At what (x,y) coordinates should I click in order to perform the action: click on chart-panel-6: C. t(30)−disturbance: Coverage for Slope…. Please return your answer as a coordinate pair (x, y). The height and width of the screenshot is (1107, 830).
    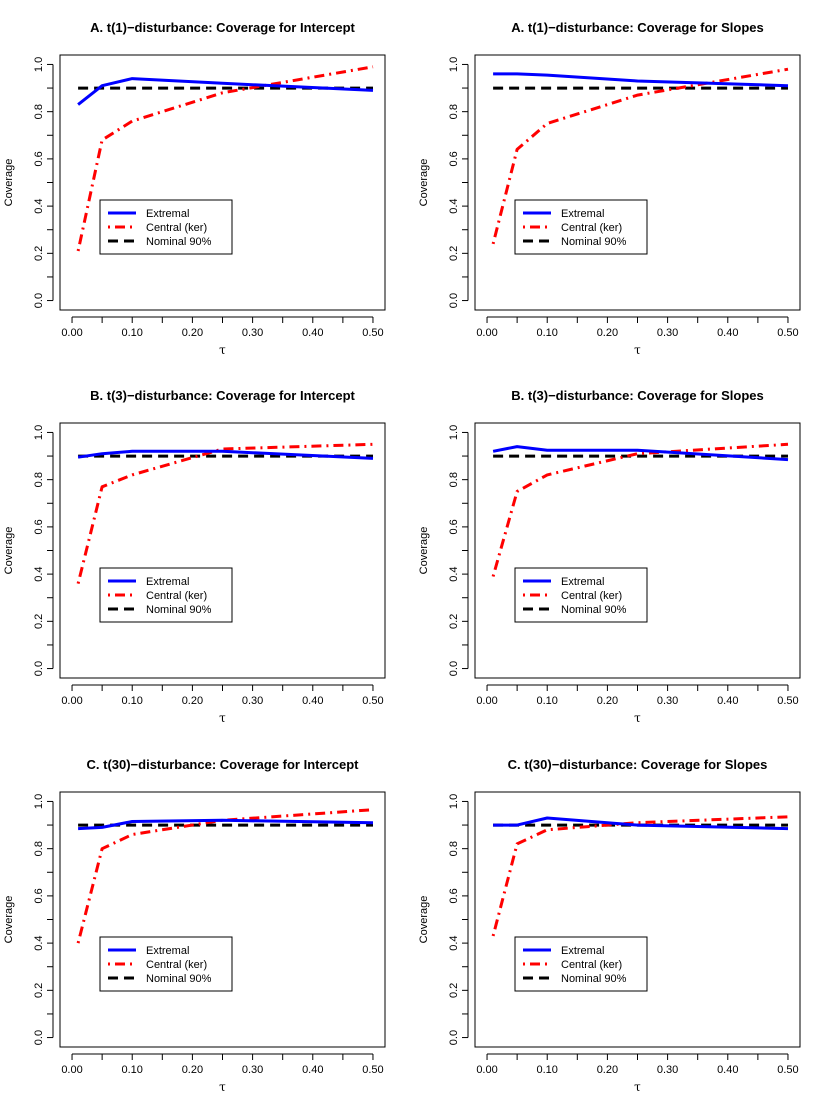
    Looking at the image, I should click on (609, 925).